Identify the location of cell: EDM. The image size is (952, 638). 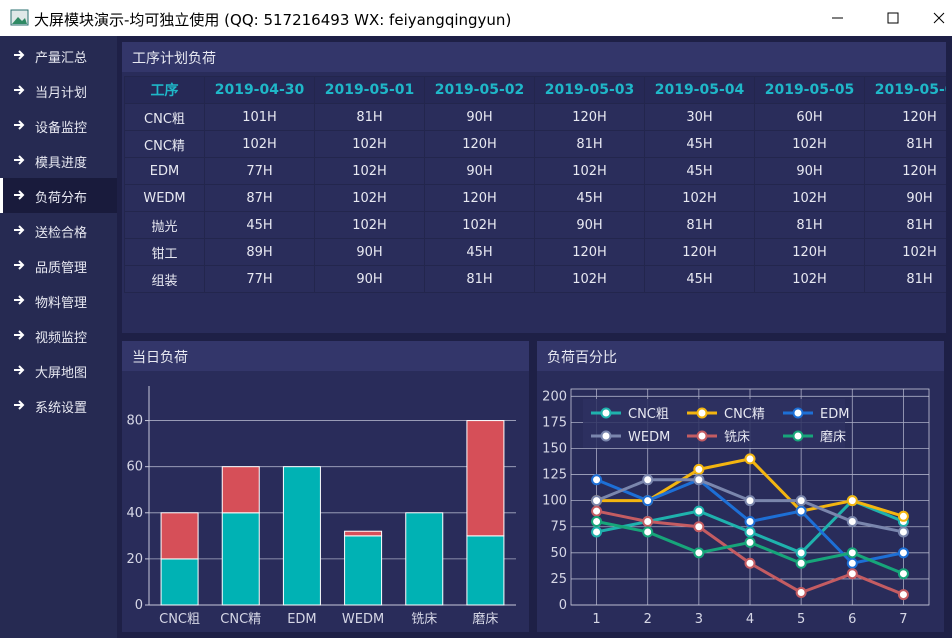
(164, 171).